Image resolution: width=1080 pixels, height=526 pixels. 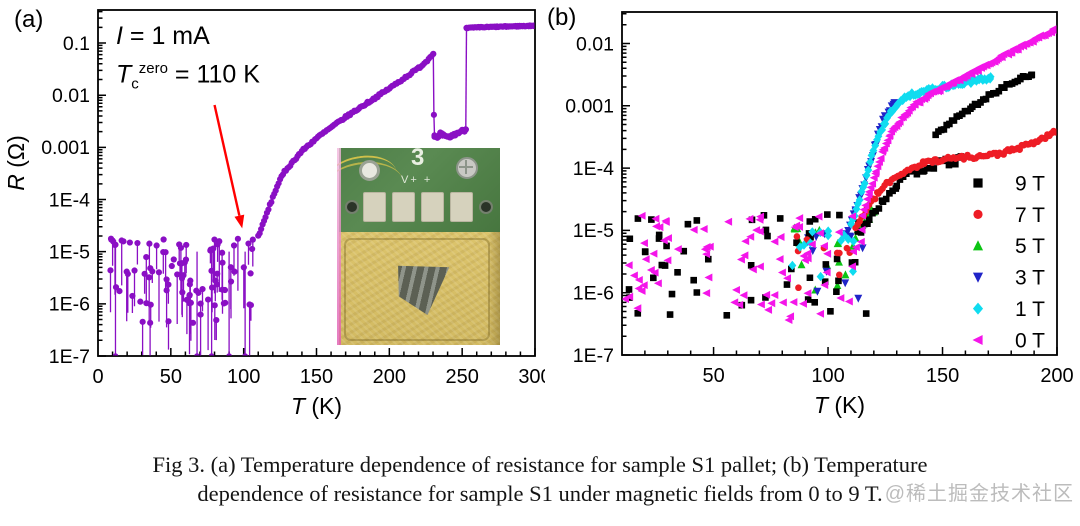 What do you see at coordinates (531, 377) in the screenshot?
I see `svg-text: 300` at bounding box center [531, 377].